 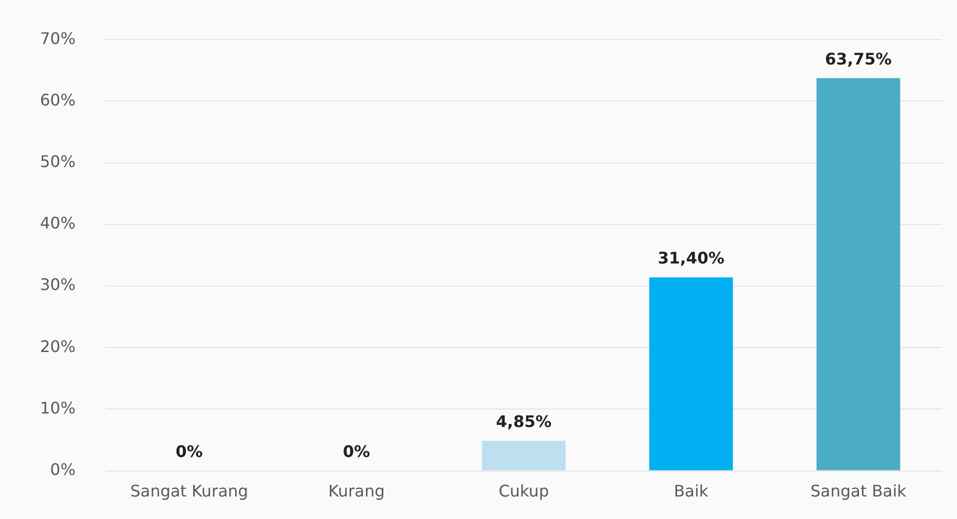 I want to click on y-tick-label: 60%, so click(x=58, y=100).